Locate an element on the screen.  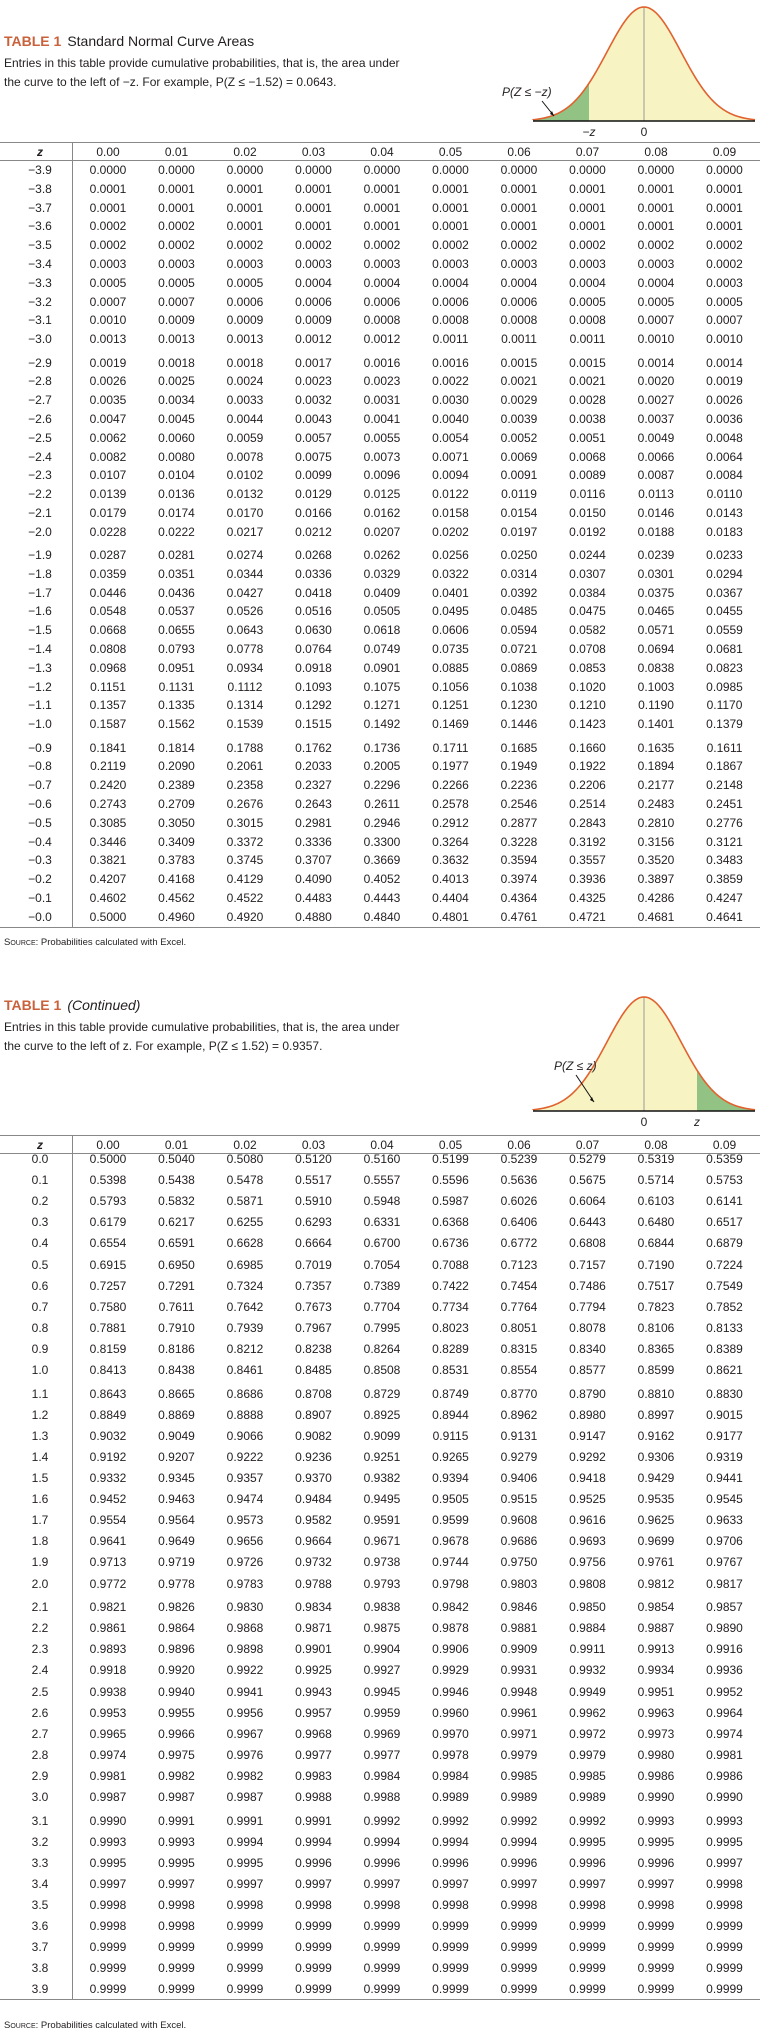
row-z-value: 1.4 is located at coordinates (40, 1456).